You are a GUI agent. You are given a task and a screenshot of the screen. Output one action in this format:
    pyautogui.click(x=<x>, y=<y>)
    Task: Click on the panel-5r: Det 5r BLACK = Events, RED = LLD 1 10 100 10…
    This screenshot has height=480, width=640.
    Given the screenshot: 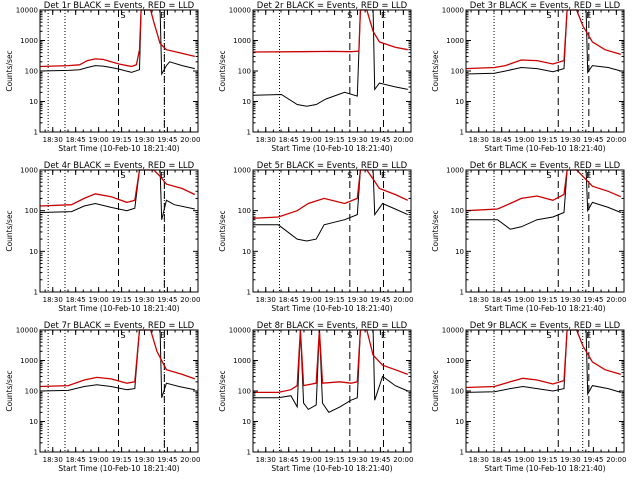 What is the action you would take?
    pyautogui.click(x=315, y=237)
    